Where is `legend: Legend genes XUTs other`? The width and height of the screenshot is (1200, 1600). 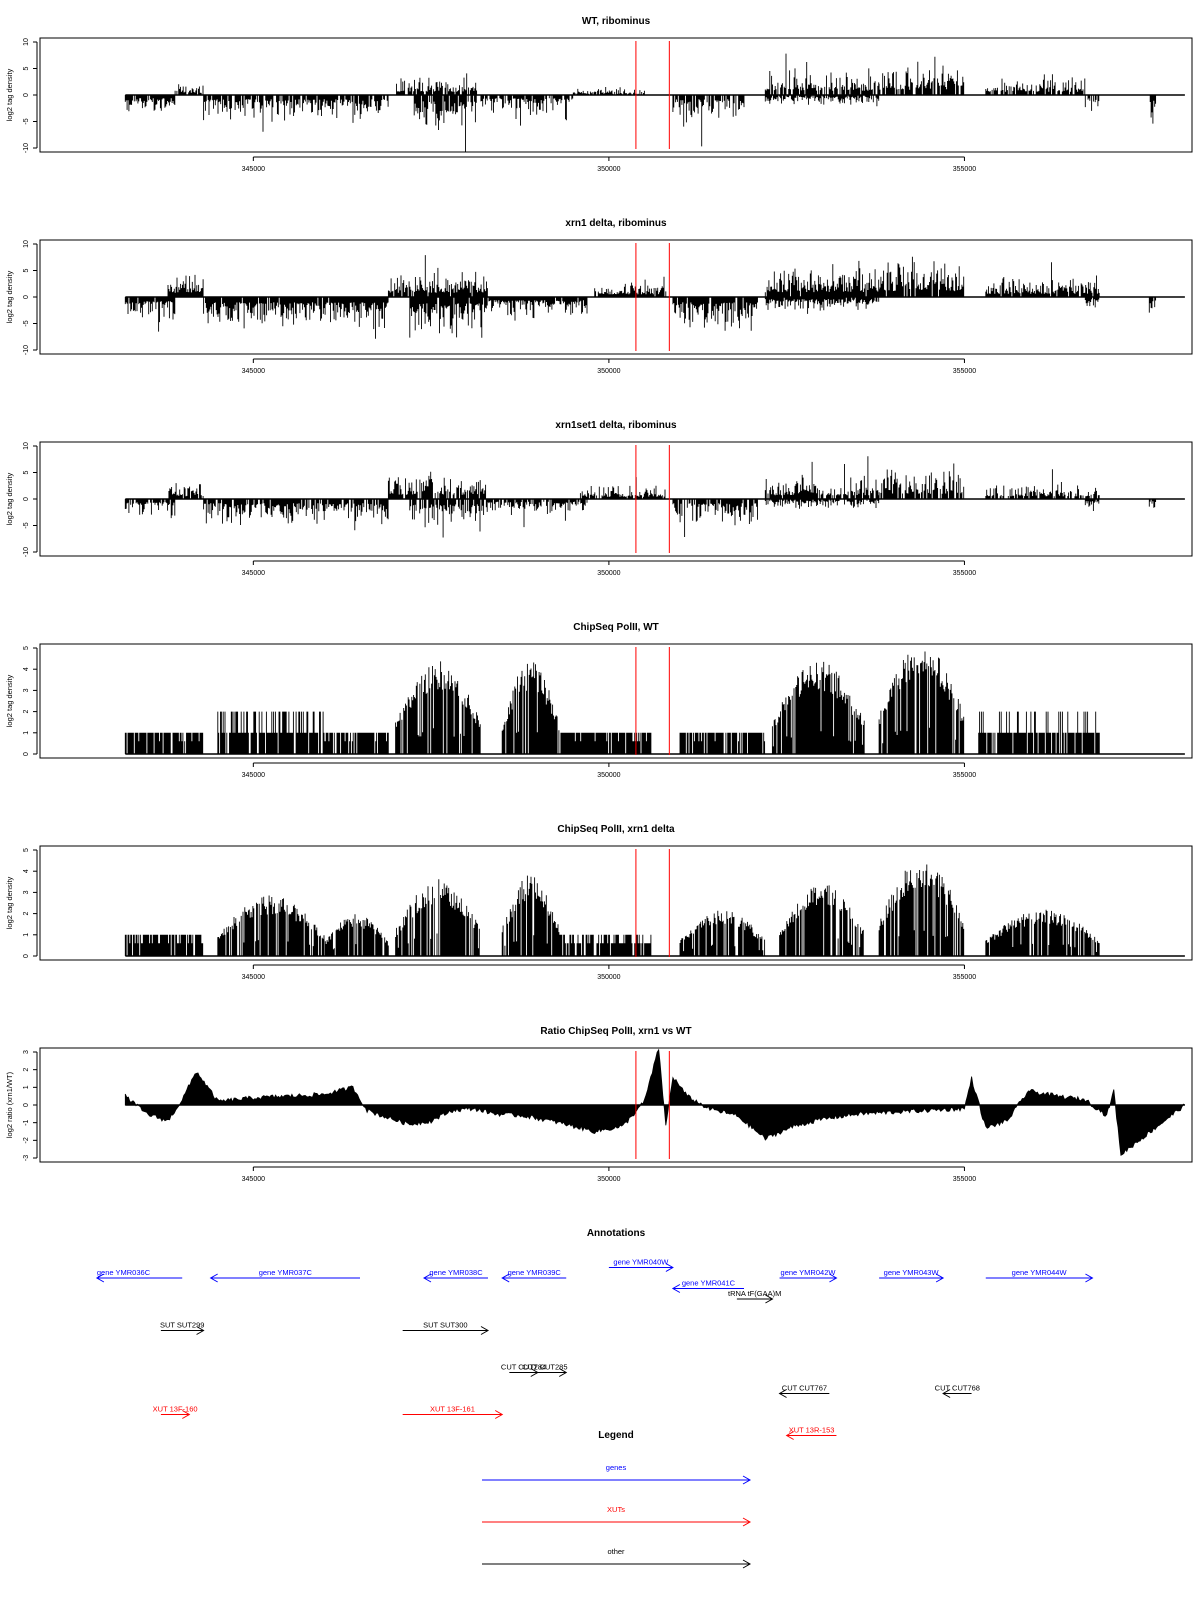
legend: Legend genes XUTs other is located at coordinates (617, 1499).